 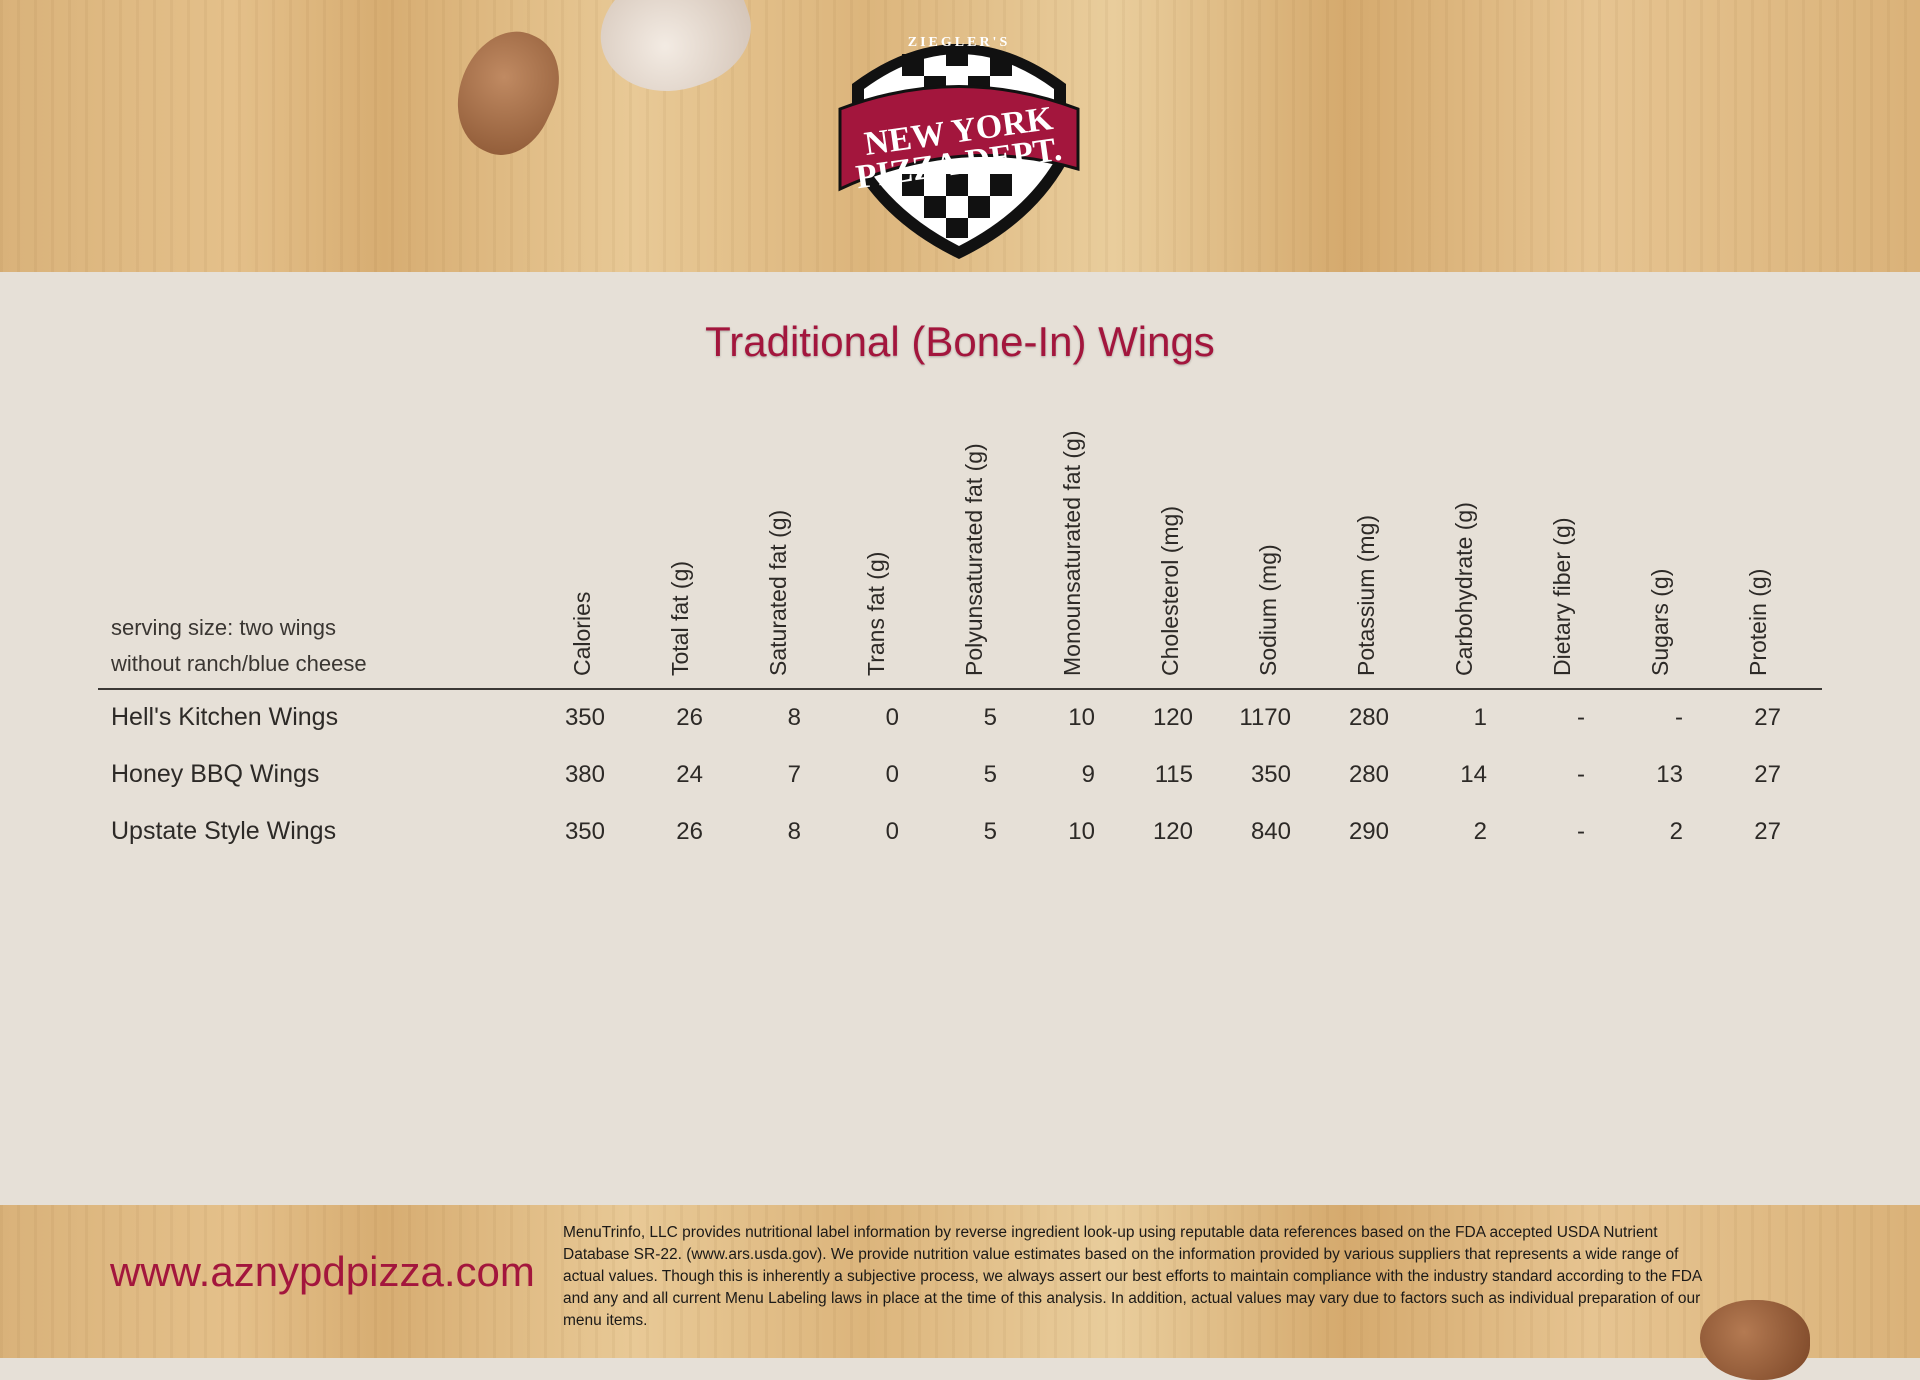 What do you see at coordinates (959, 147) in the screenshot?
I see `nypd-pizza-logo: NEW YORK PIZZA DEPT. ZIEGLER'S` at bounding box center [959, 147].